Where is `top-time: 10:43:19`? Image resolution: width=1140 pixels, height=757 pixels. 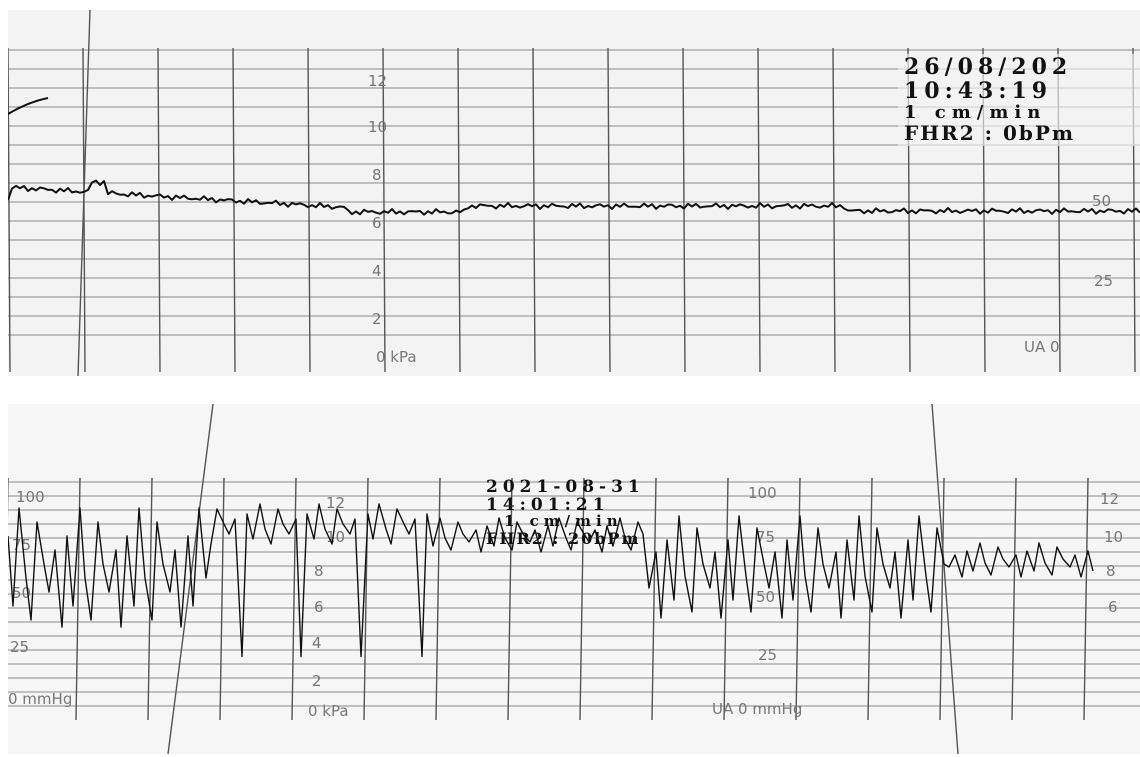
top-time: 10:43:19 is located at coordinates (978, 91).